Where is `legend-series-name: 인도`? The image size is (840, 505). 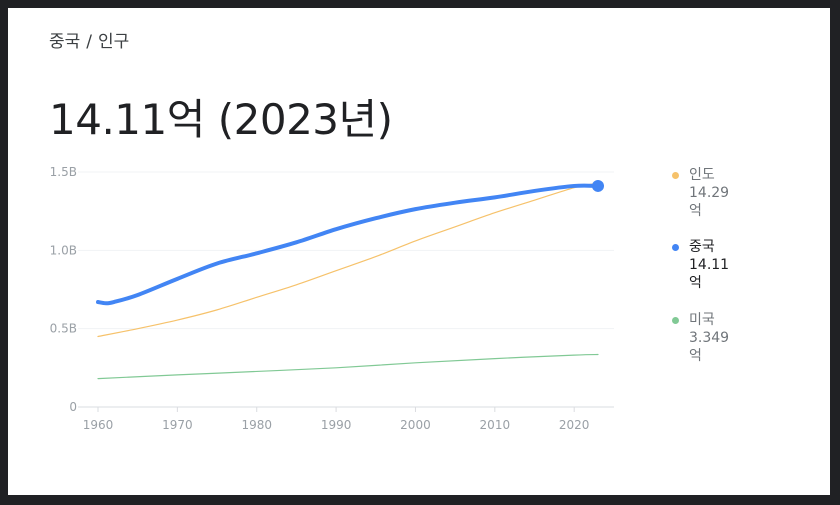 legend-series-name: 인도 is located at coordinates (702, 175).